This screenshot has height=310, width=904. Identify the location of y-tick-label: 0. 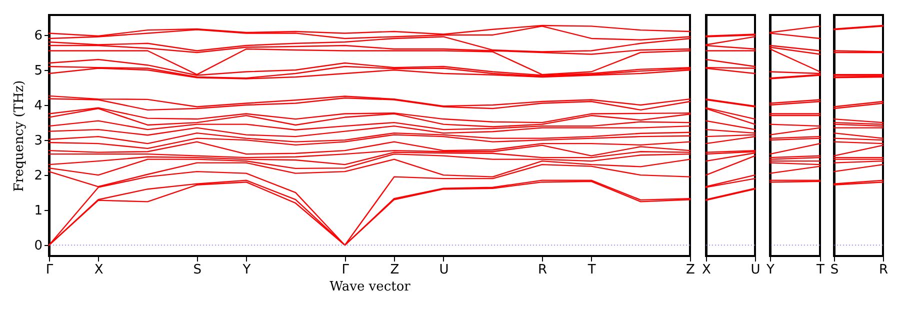
(38, 246).